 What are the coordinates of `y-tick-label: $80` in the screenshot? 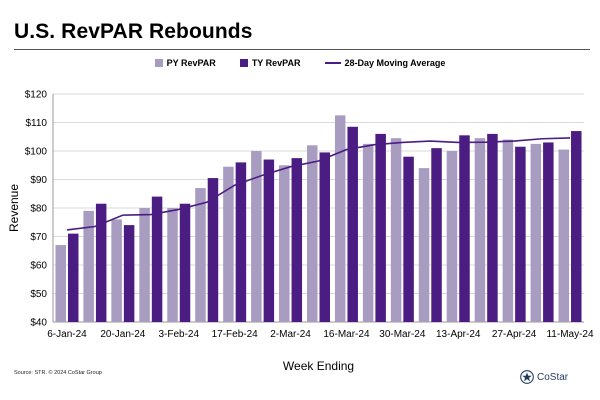 It's located at (38, 209).